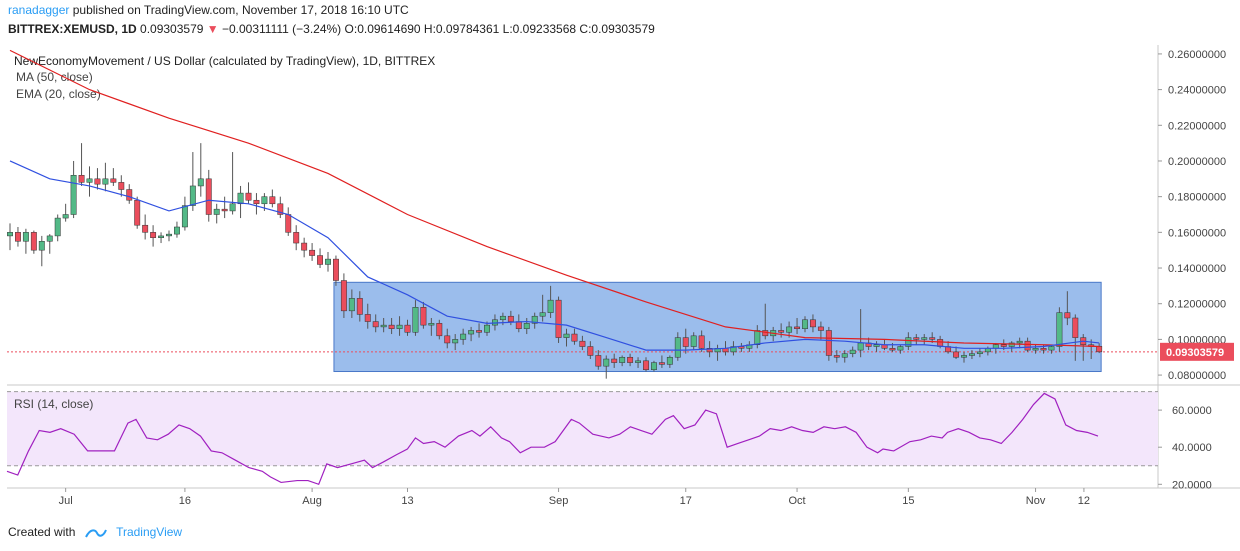  Describe the element at coordinates (585, 29) in the screenshot. I see `ohlc-key-c: C:` at that location.